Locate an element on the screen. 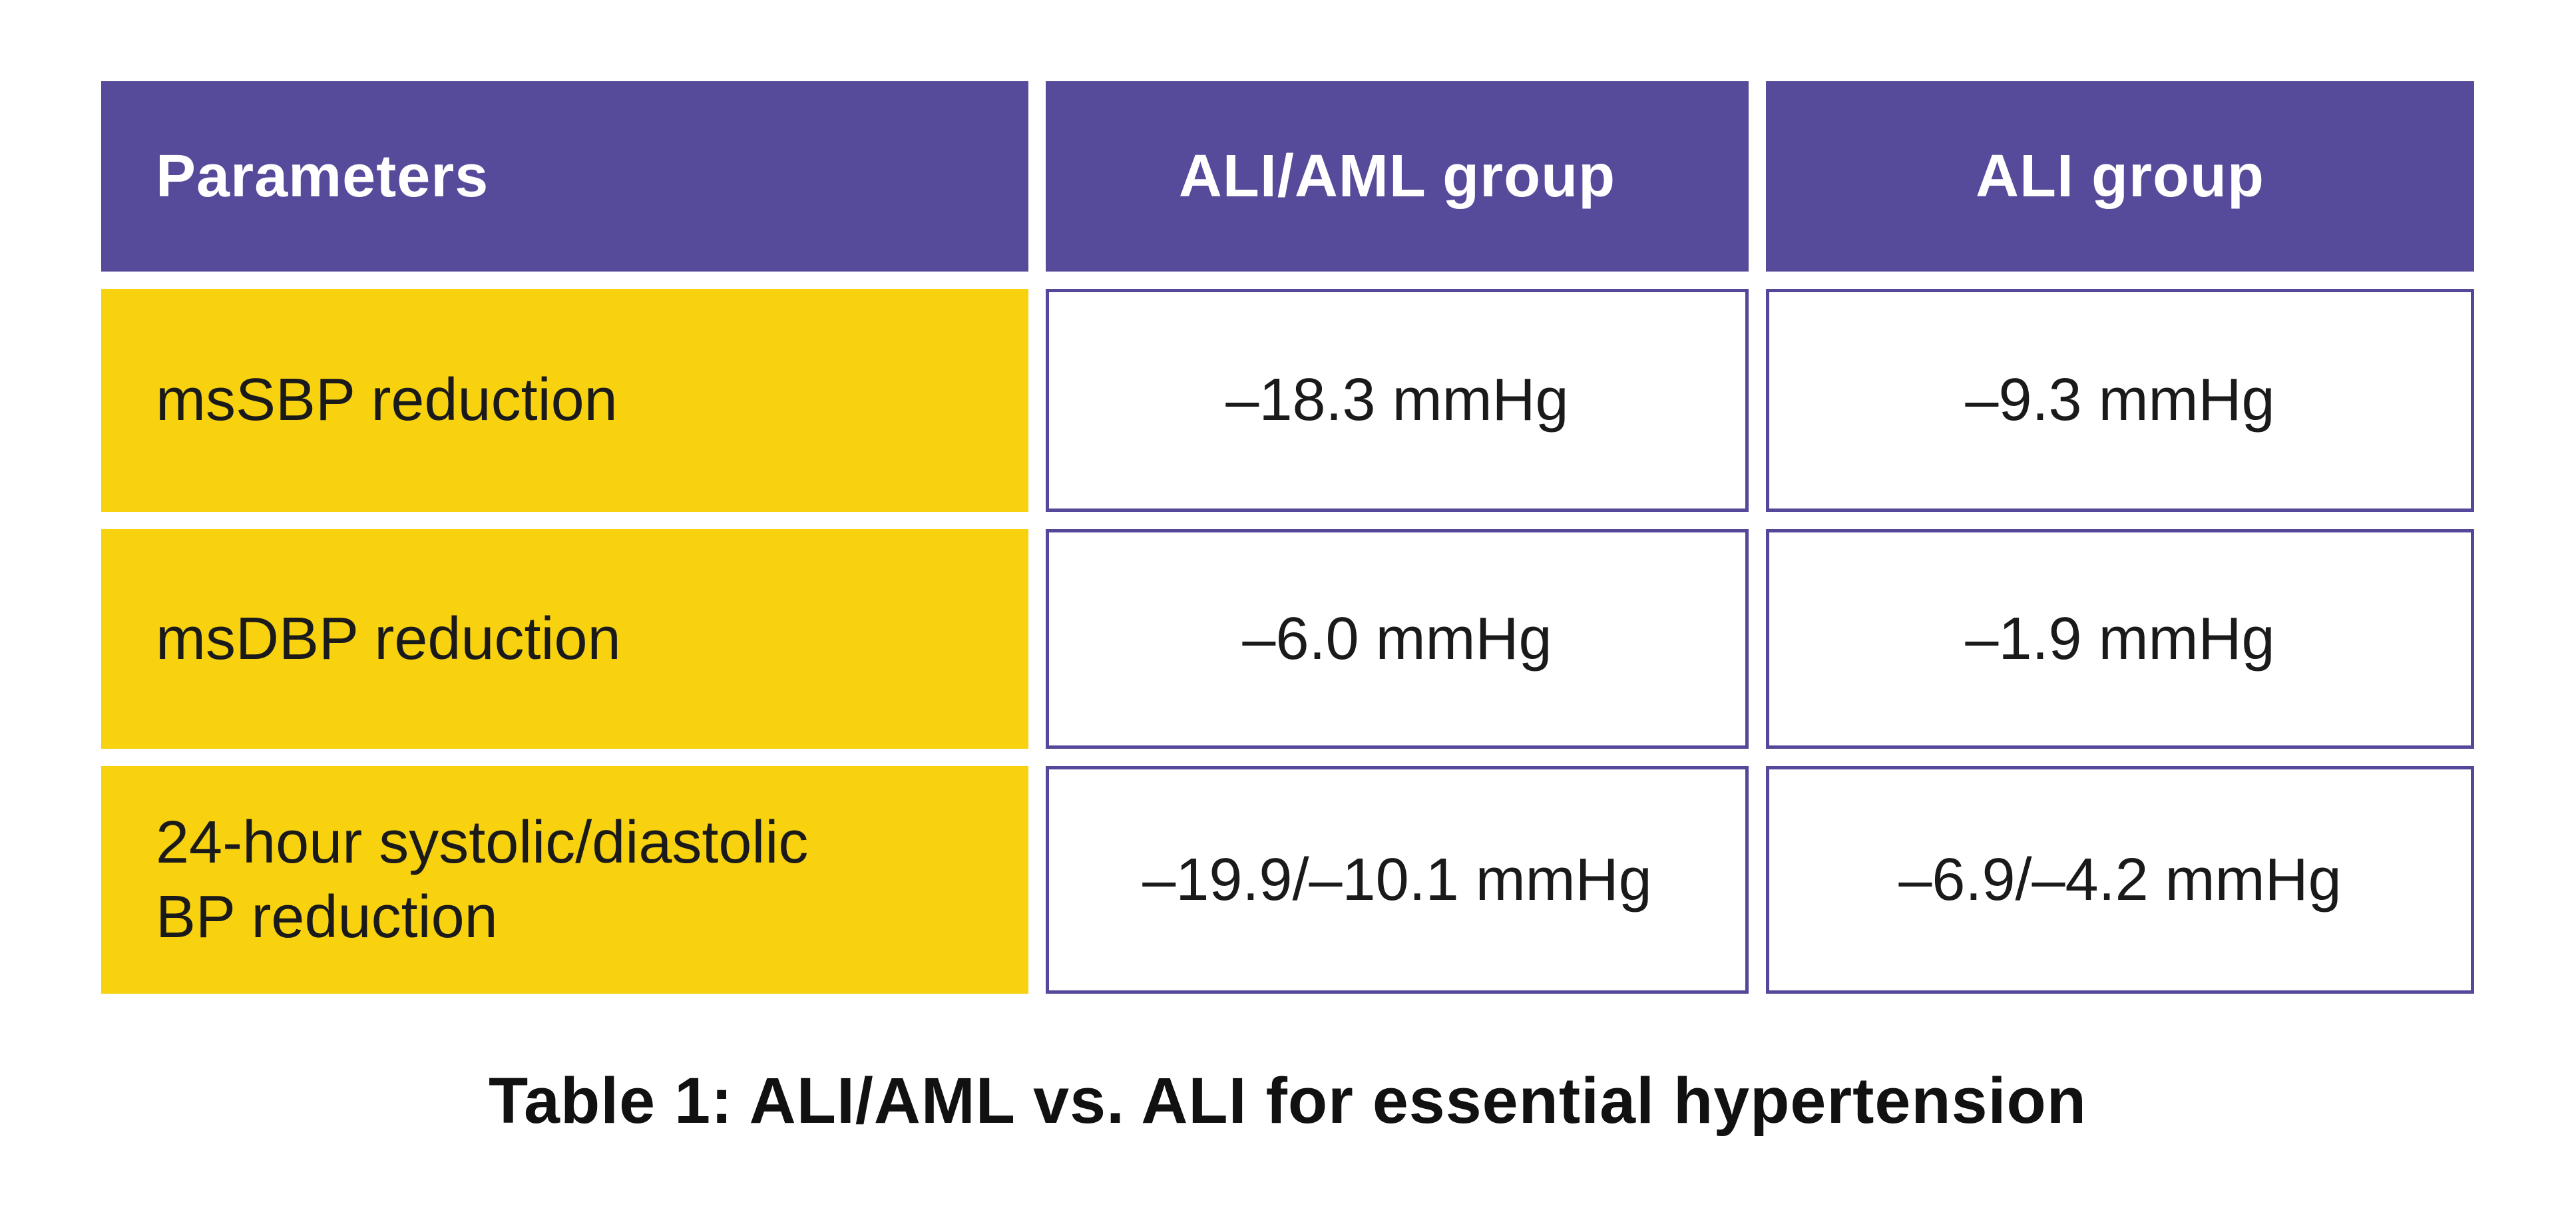 The width and height of the screenshot is (2576, 1220). value-cell-mssbp-ali: –9.3 mmHg is located at coordinates (2120, 400).